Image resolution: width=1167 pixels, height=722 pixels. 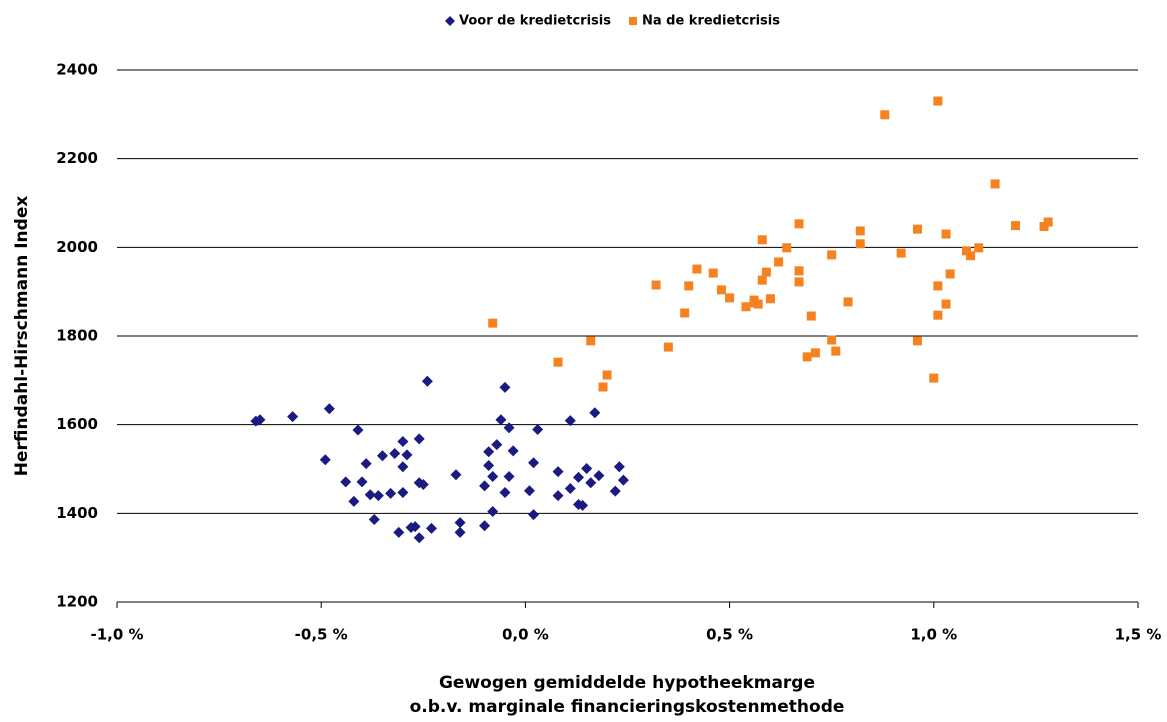 I want to click on y-tick-label: 2000, so click(x=77, y=247).